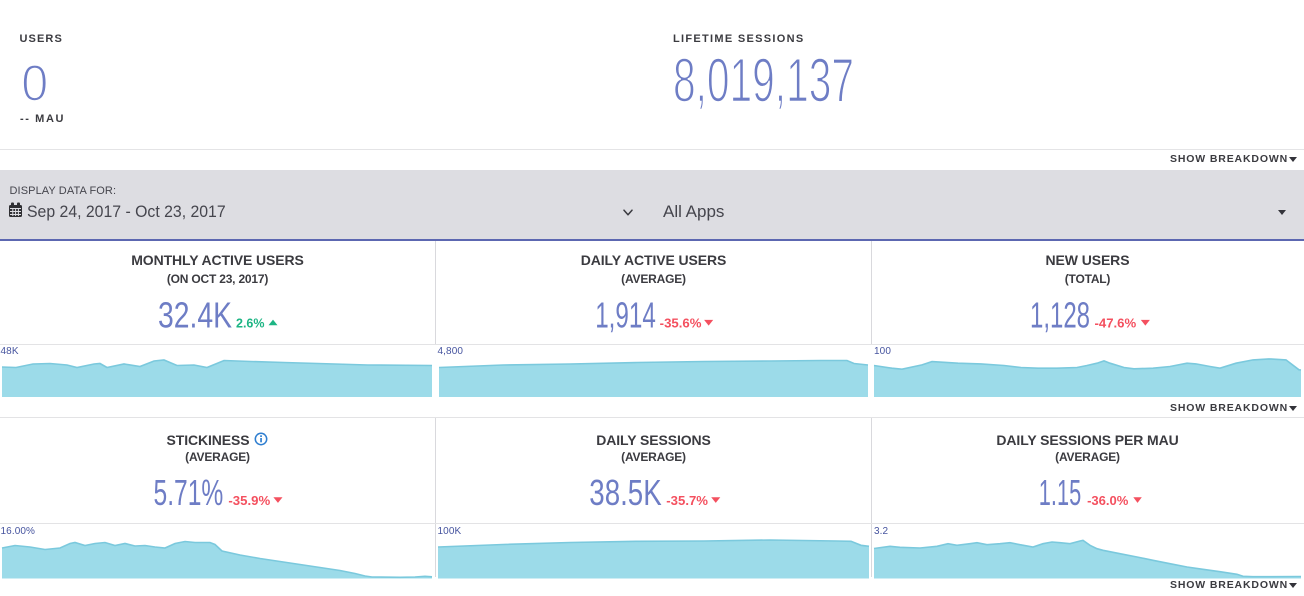 The image size is (1304, 596). What do you see at coordinates (1116, 323) in the screenshot?
I see `svg-text: -47.6%` at bounding box center [1116, 323].